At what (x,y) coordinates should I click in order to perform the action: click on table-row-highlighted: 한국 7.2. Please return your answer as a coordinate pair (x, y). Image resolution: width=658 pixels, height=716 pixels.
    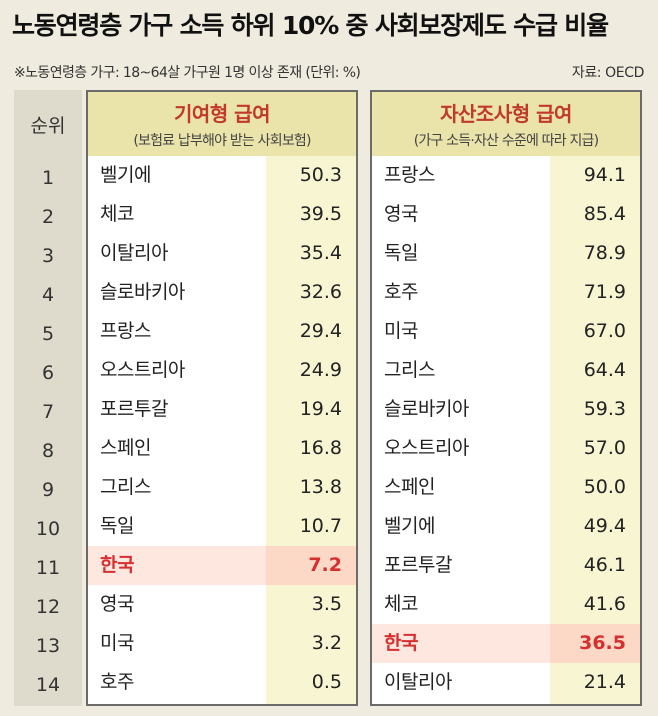
    Looking at the image, I should click on (222, 565).